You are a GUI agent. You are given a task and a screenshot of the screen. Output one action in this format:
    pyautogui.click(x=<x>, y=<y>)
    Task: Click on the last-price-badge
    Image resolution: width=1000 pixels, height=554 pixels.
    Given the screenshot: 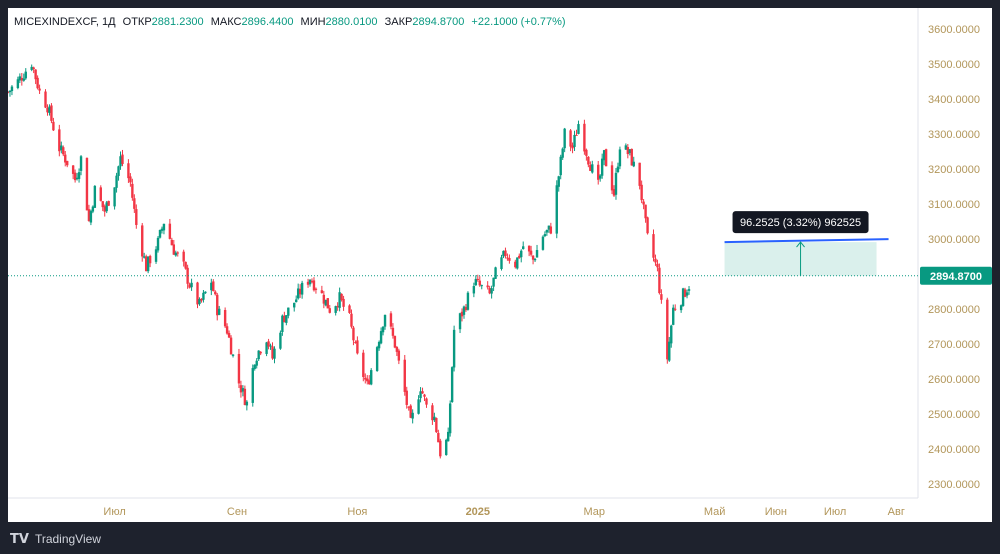 What is the action you would take?
    pyautogui.click(x=956, y=275)
    